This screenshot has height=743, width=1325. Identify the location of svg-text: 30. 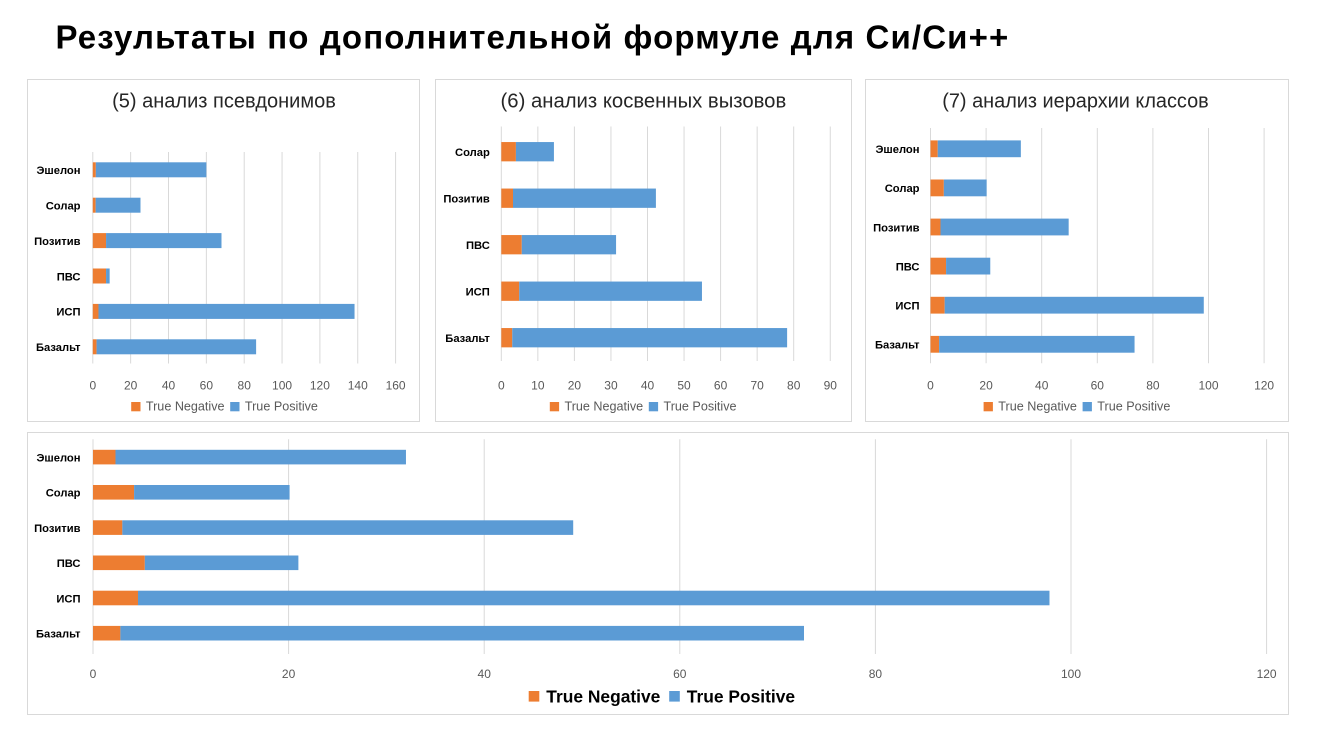
(611, 385).